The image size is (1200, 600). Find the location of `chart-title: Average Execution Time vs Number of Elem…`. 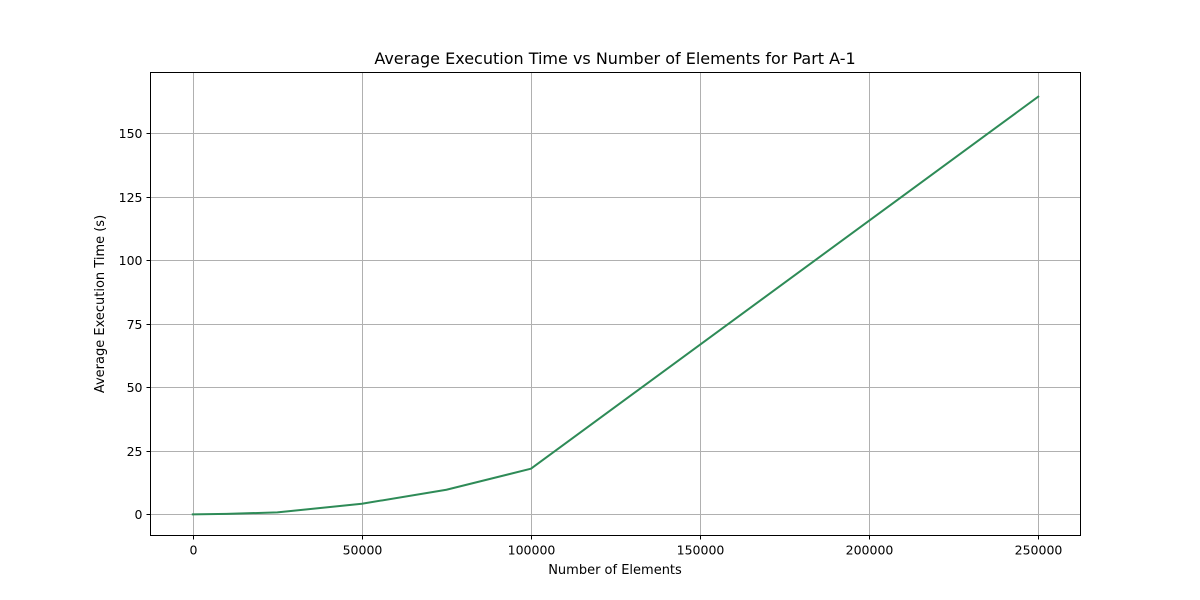

chart-title: Average Execution Time vs Number of Elem… is located at coordinates (614, 58).